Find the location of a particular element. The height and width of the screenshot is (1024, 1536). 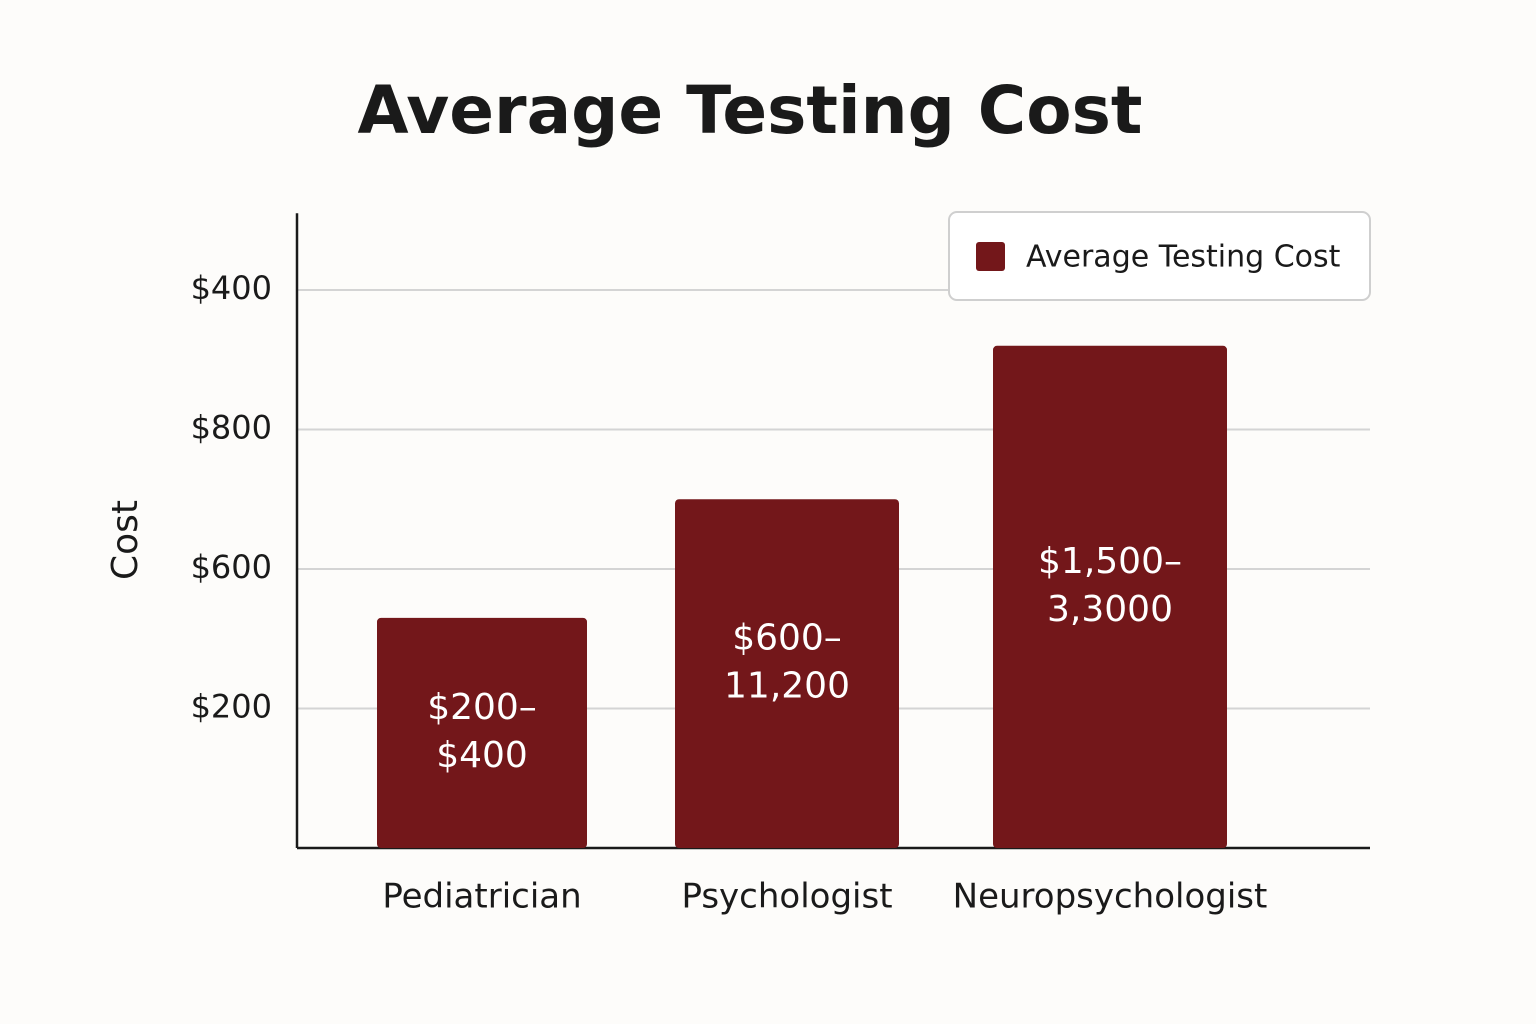

bar-annotation: $1,500– is located at coordinates (1110, 561).